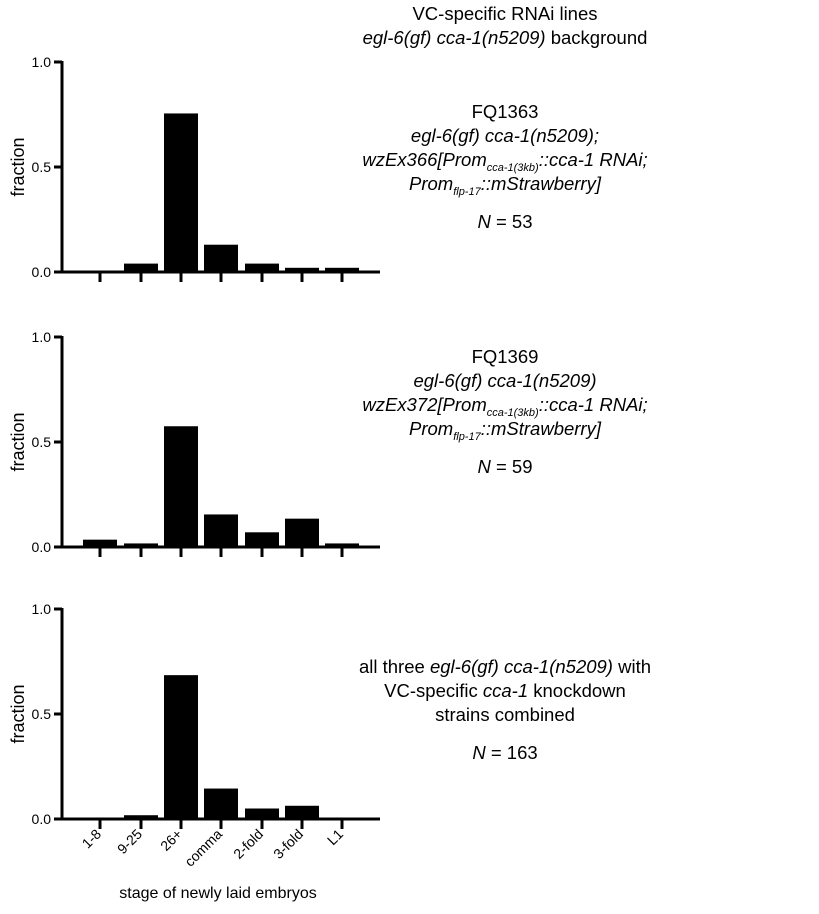 The image size is (819, 914). Describe the element at coordinates (342, 818) in the screenshot. I see `panel-3-bar-L1` at that location.